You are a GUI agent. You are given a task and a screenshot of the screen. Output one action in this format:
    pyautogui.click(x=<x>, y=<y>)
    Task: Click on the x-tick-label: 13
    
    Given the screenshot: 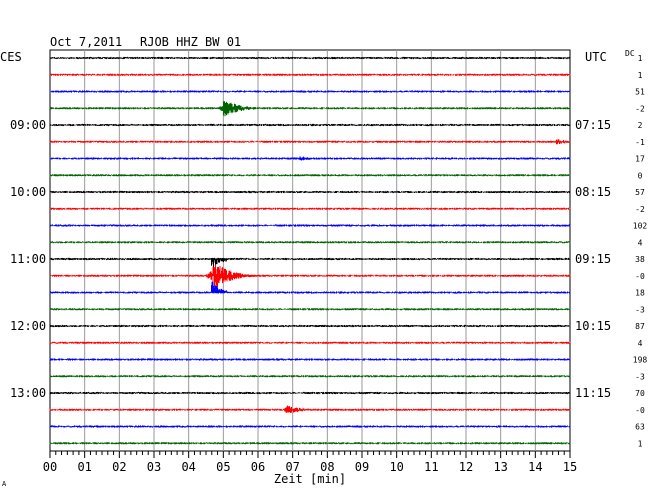 What is the action you would take?
    pyautogui.click(x=500, y=467)
    